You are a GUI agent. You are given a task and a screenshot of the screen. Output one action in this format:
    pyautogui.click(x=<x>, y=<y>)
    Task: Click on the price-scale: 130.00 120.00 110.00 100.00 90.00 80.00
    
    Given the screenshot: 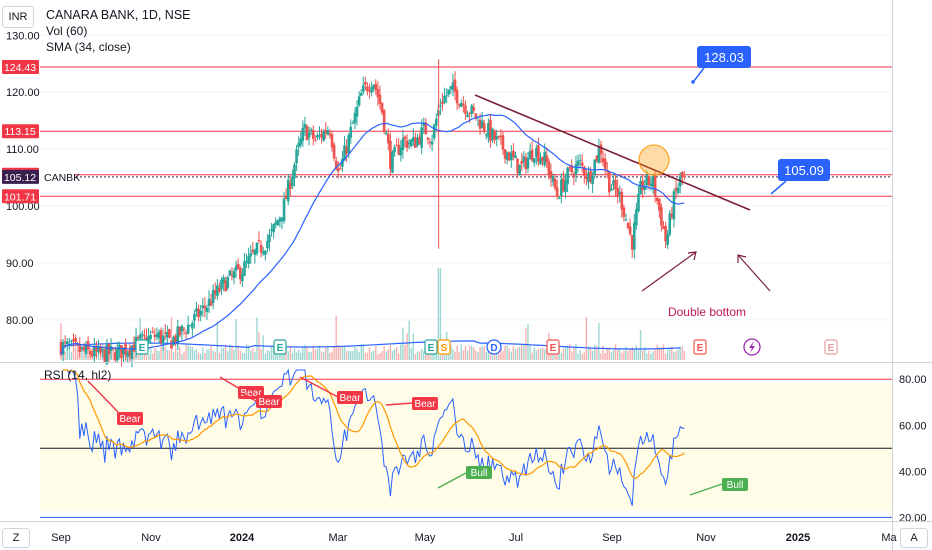 What is the action you would take?
    pyautogui.click(x=23, y=178)
    